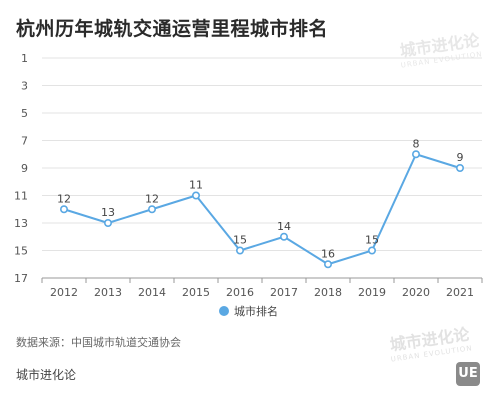 This screenshot has width=500, height=400. Describe the element at coordinates (196, 292) in the screenshot. I see `x-tick-label-2015: 2015` at that location.